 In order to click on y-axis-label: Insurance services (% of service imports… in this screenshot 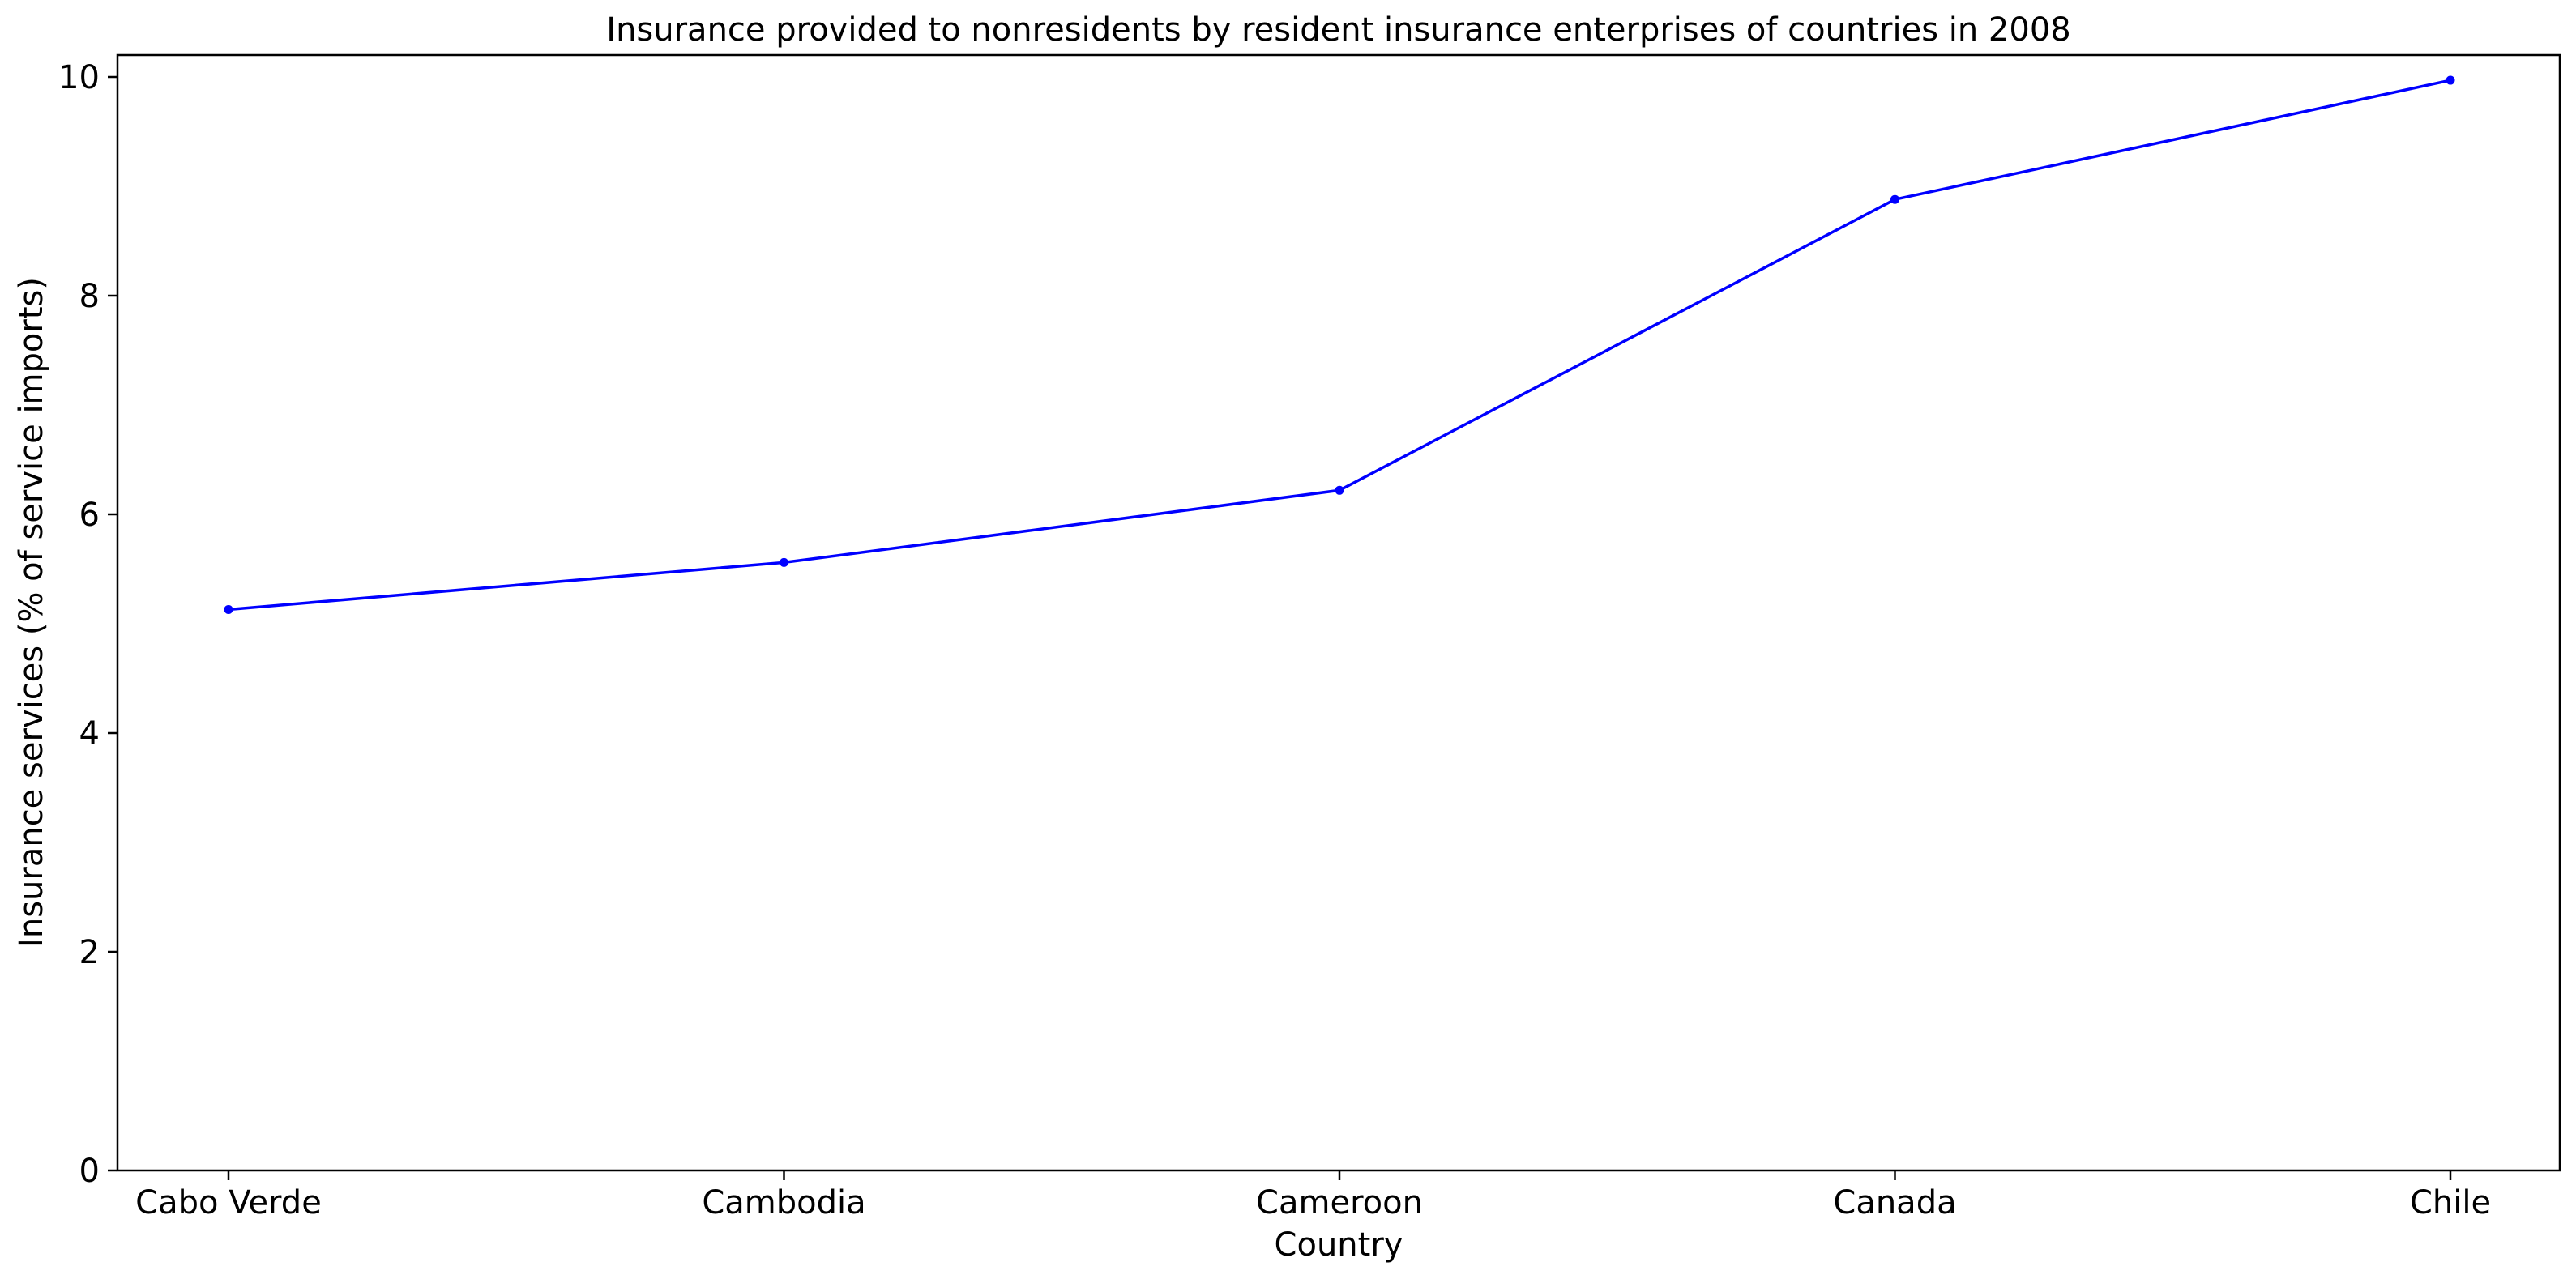, I will do `click(31, 612)`.